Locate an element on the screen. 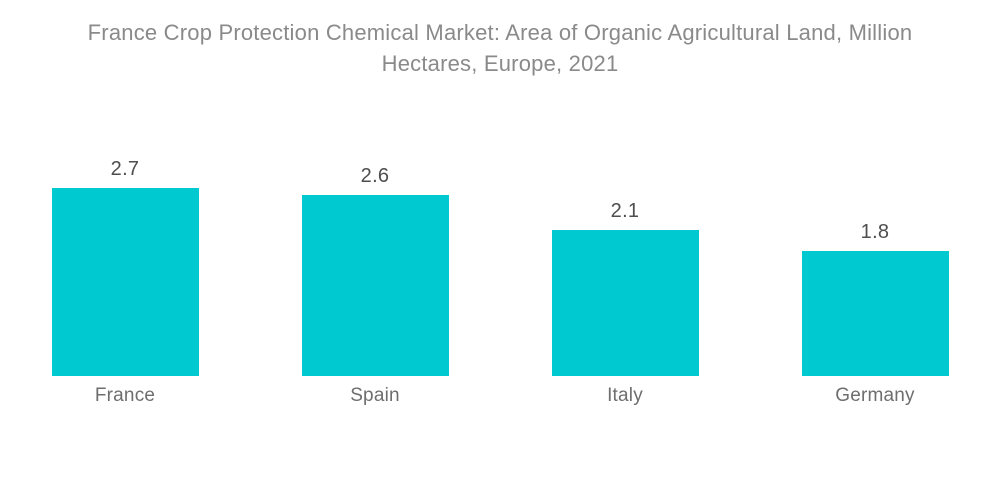 The height and width of the screenshot is (504, 1000). category-label: France is located at coordinates (125, 395).